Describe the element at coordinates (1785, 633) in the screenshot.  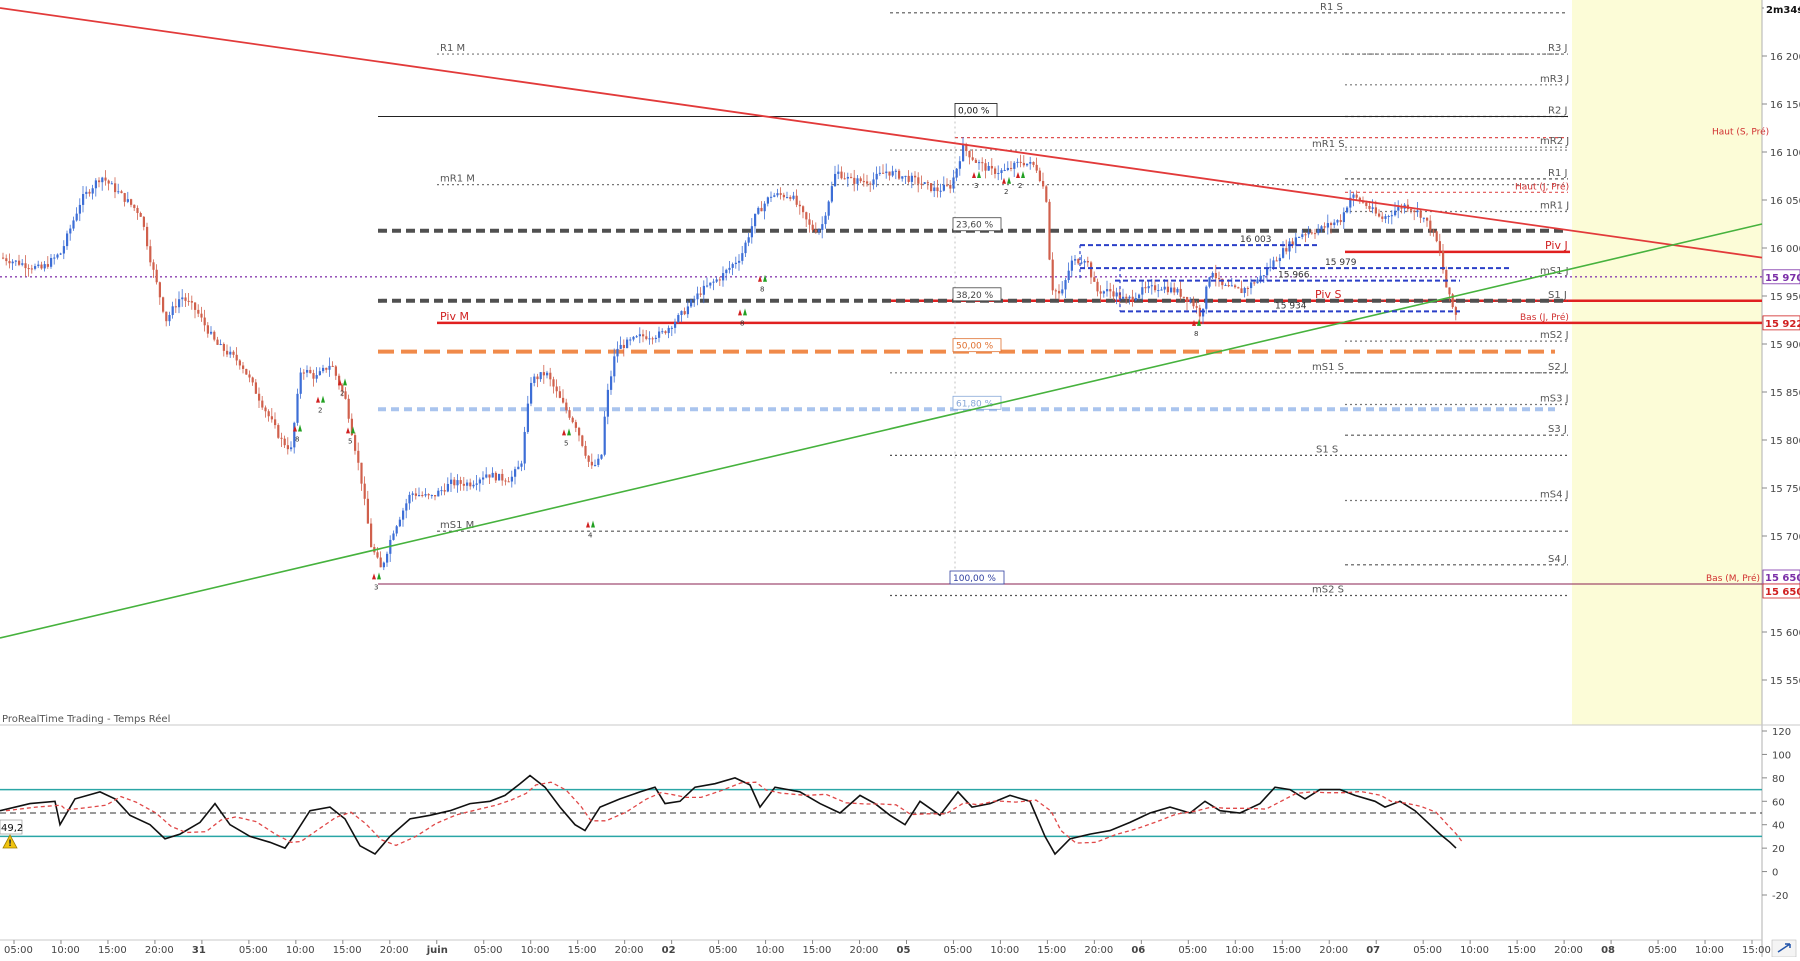
I see `price-tick-label: 15 600` at that location.